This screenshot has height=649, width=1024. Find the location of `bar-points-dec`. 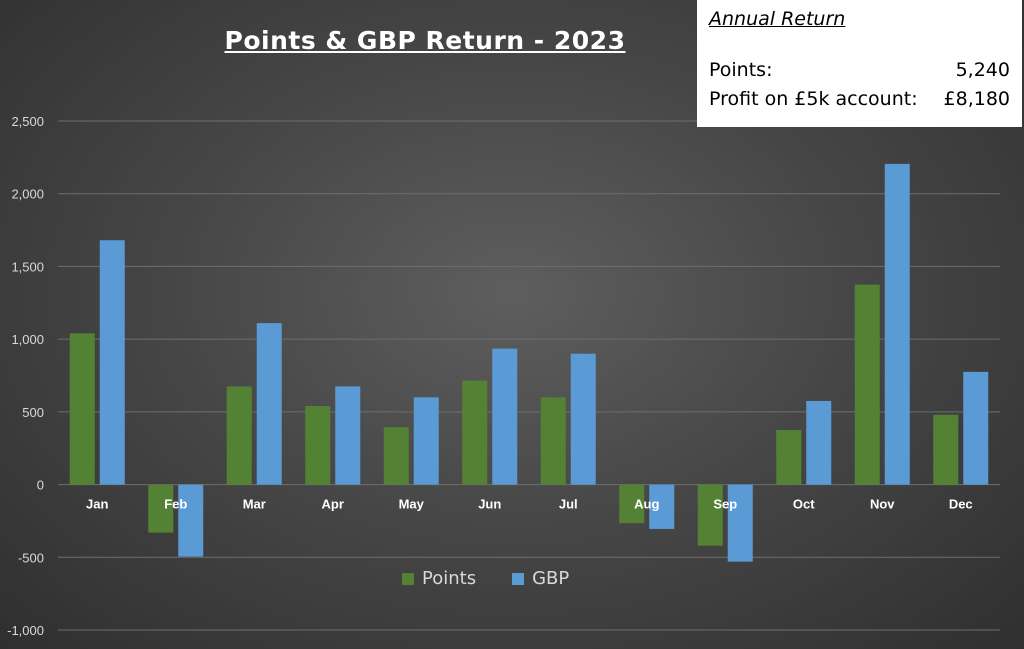

bar-points-dec is located at coordinates (946, 449).